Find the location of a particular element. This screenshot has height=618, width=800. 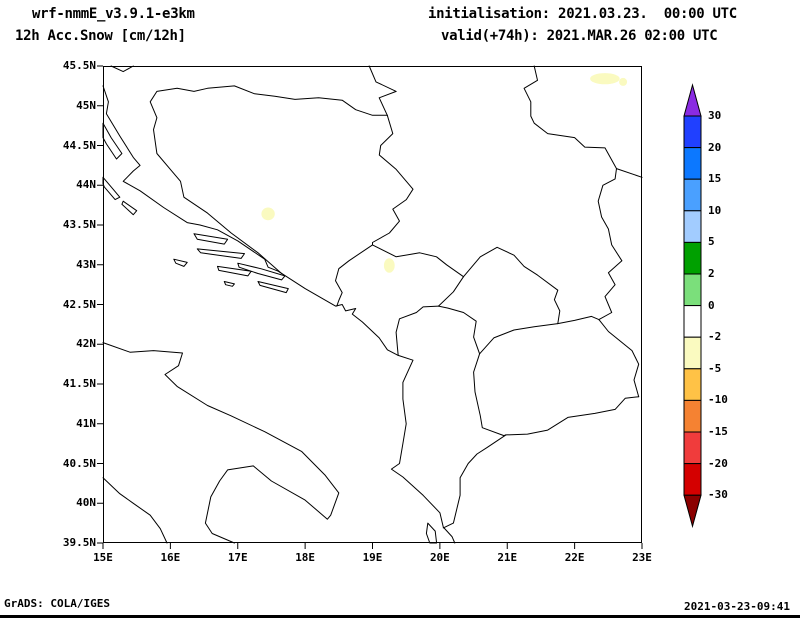

y-tick-label: 44.5N is located at coordinates (79, 145).